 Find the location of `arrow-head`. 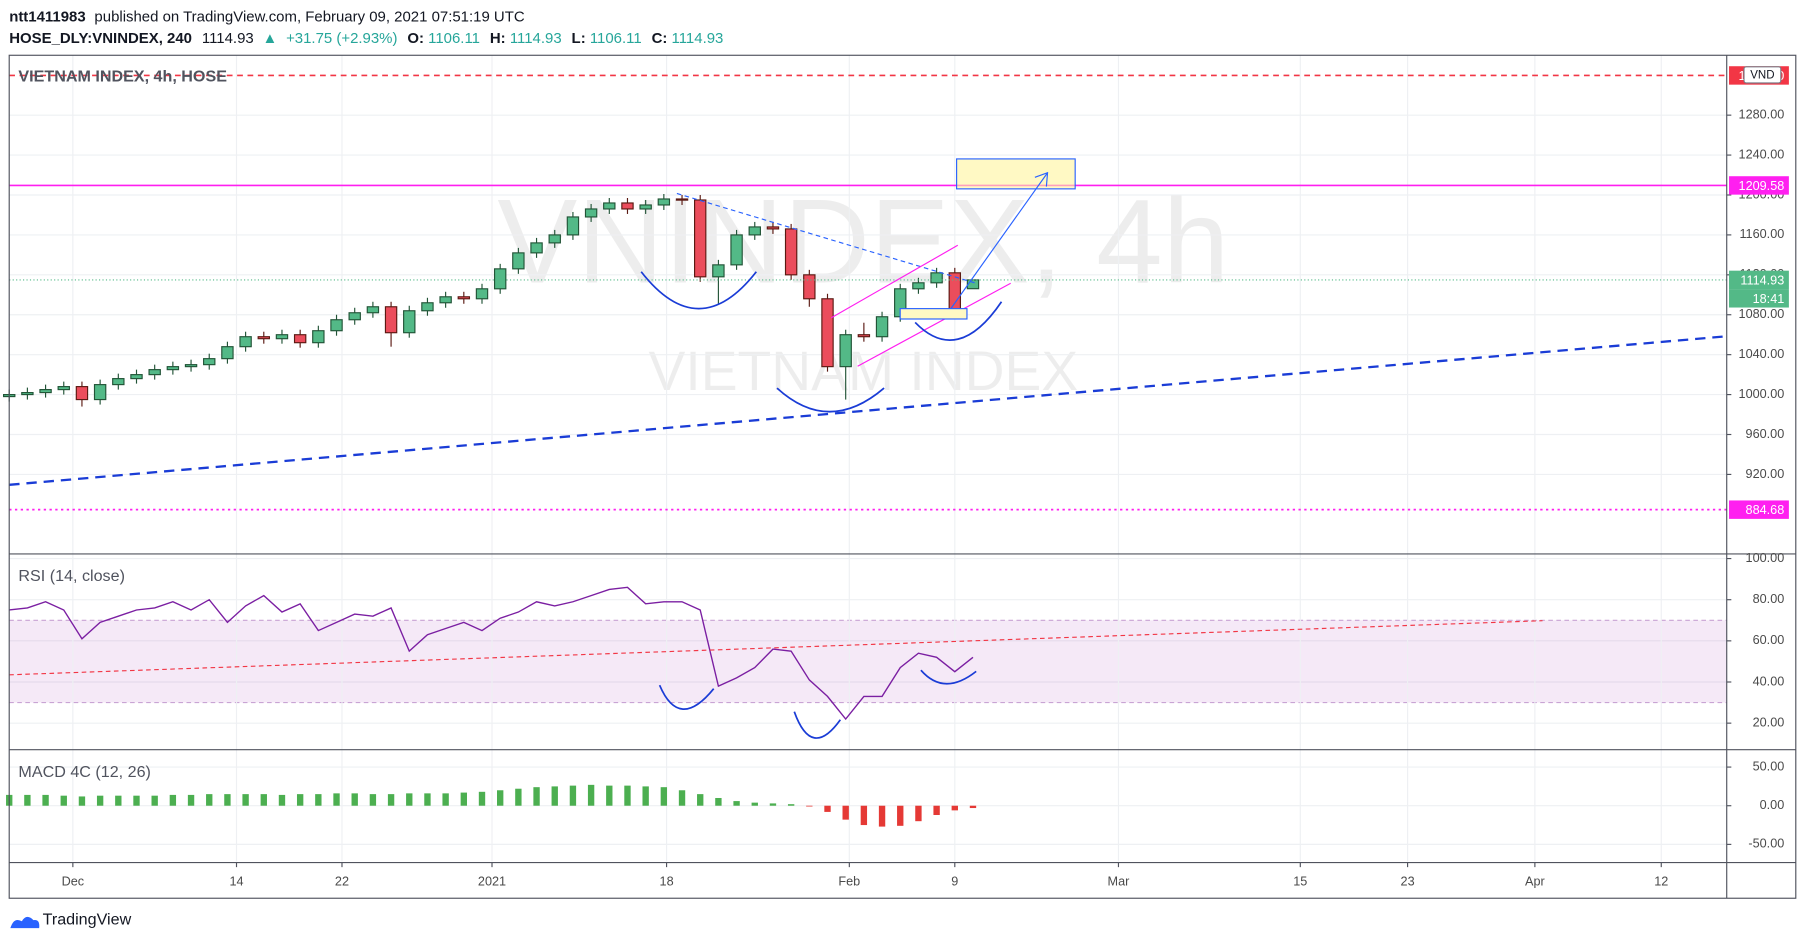

arrow-head is located at coordinates (1041, 179).